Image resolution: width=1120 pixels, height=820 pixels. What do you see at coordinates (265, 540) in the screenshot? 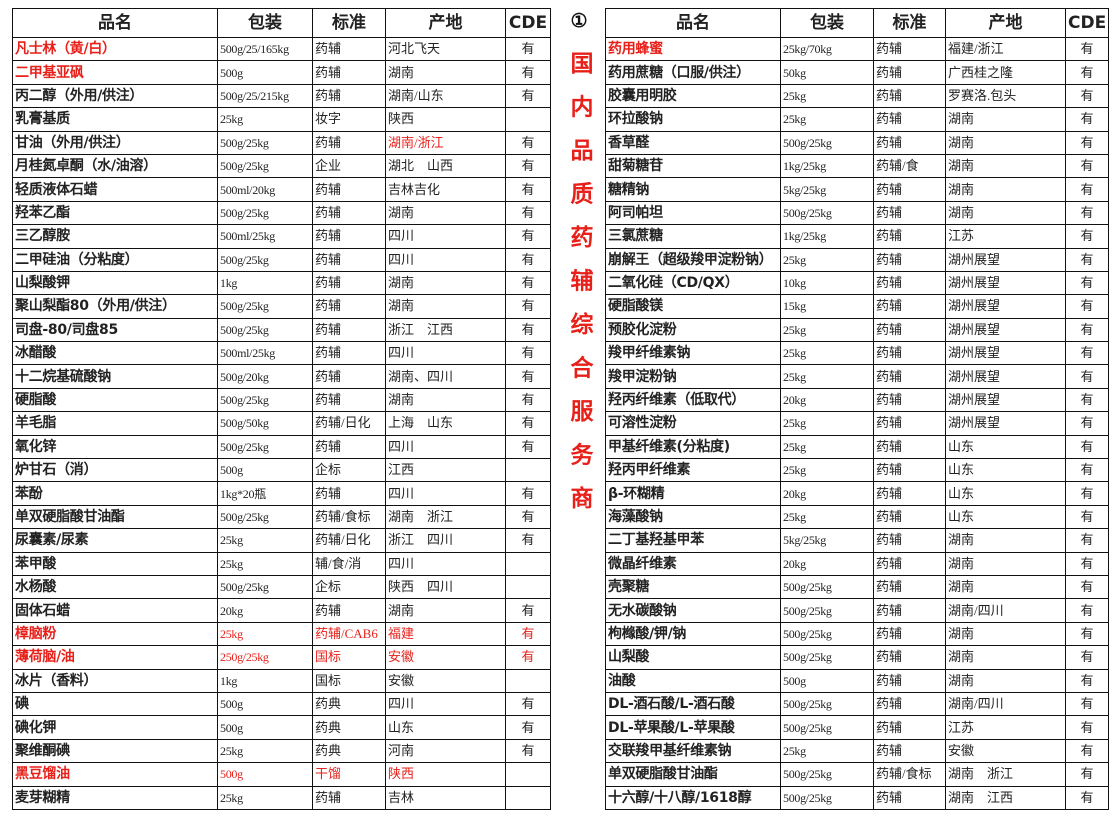
I see `table-cell: 25kg` at bounding box center [265, 540].